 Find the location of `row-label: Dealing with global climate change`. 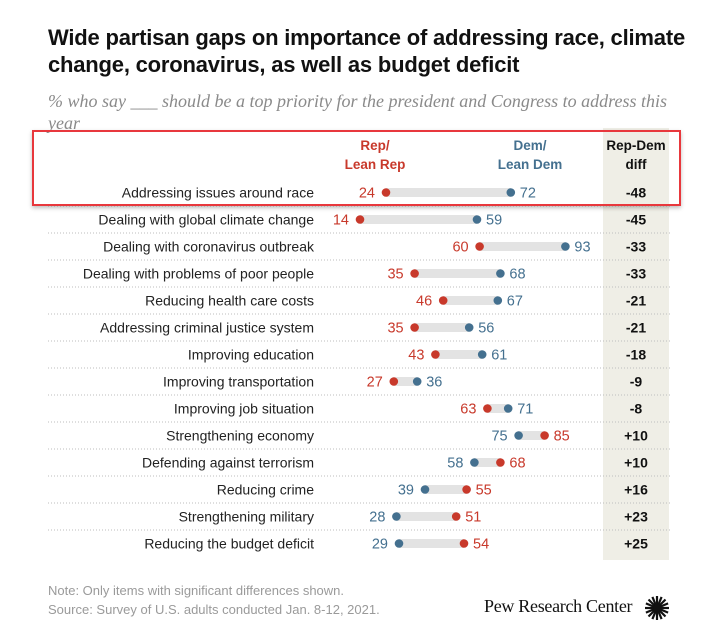

row-label: Dealing with global climate change is located at coordinates (206, 220).